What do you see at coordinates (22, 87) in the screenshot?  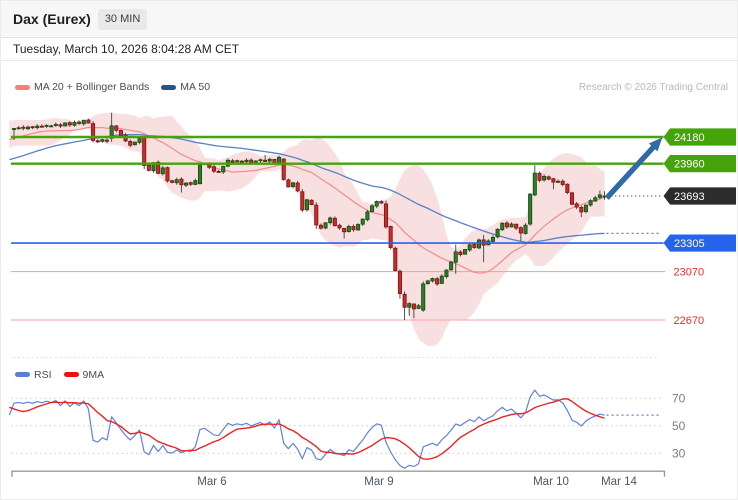 I see `ma20-dash-icon` at bounding box center [22, 87].